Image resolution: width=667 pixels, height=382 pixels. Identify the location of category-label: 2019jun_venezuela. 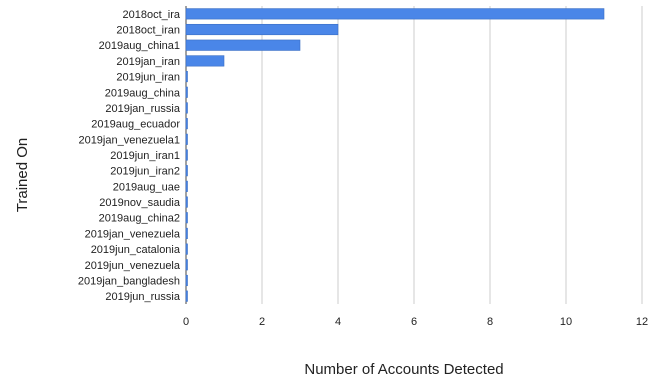
(133, 266).